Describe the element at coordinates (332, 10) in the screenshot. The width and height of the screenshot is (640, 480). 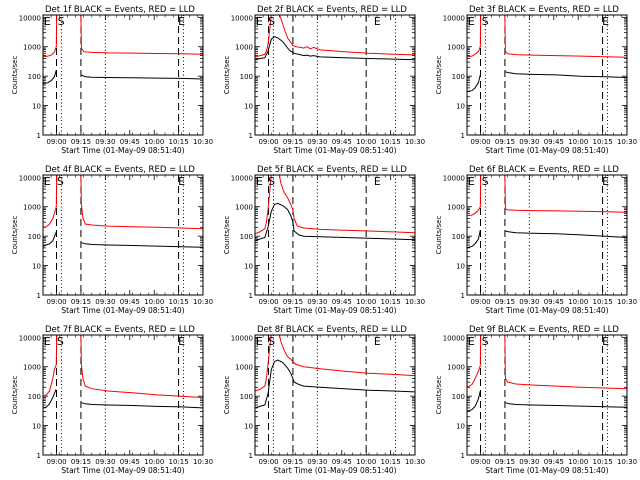
I see `chart-title: Det 2f BLACK = Events, RED = LLD` at that location.